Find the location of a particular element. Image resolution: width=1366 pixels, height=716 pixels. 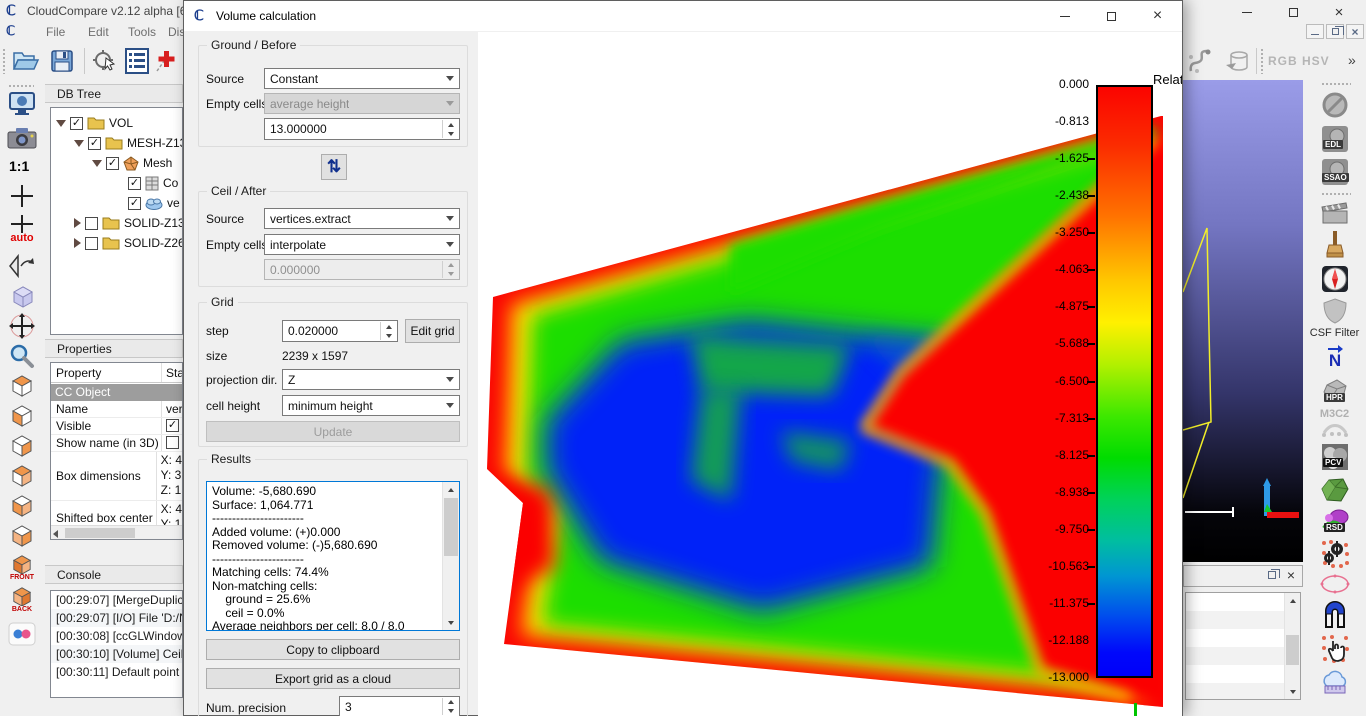

mdi-restore-button is located at coordinates (1335, 31).